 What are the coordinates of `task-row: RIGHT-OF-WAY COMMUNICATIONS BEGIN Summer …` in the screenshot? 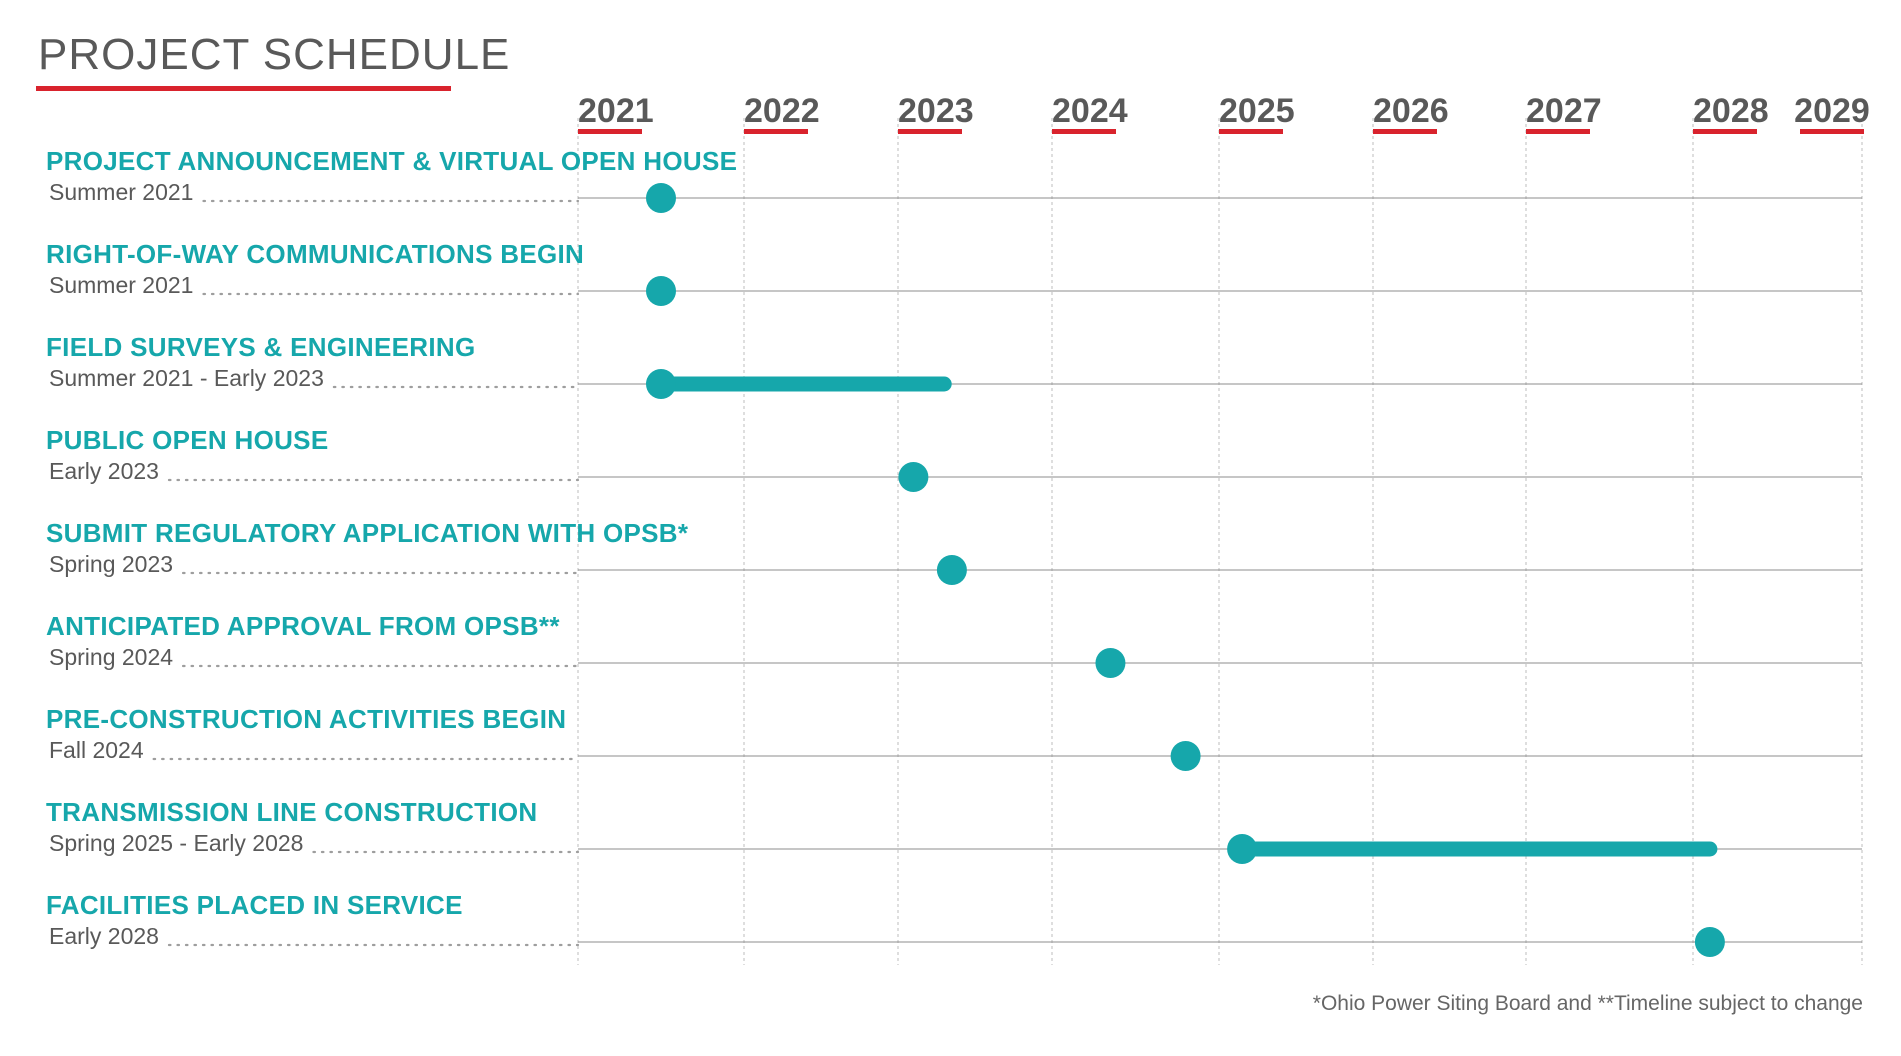 It's located at (954, 272).